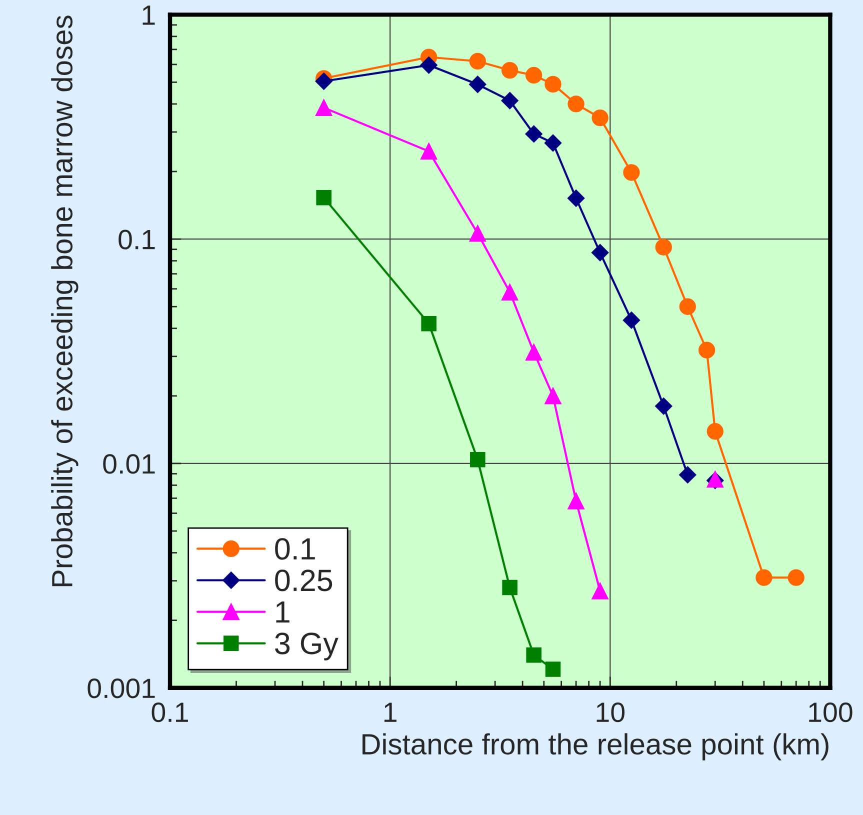 The width and height of the screenshot is (863, 815). Describe the element at coordinates (595, 746) in the screenshot. I see `x-axis-title: Distance from the release point (km)` at that location.